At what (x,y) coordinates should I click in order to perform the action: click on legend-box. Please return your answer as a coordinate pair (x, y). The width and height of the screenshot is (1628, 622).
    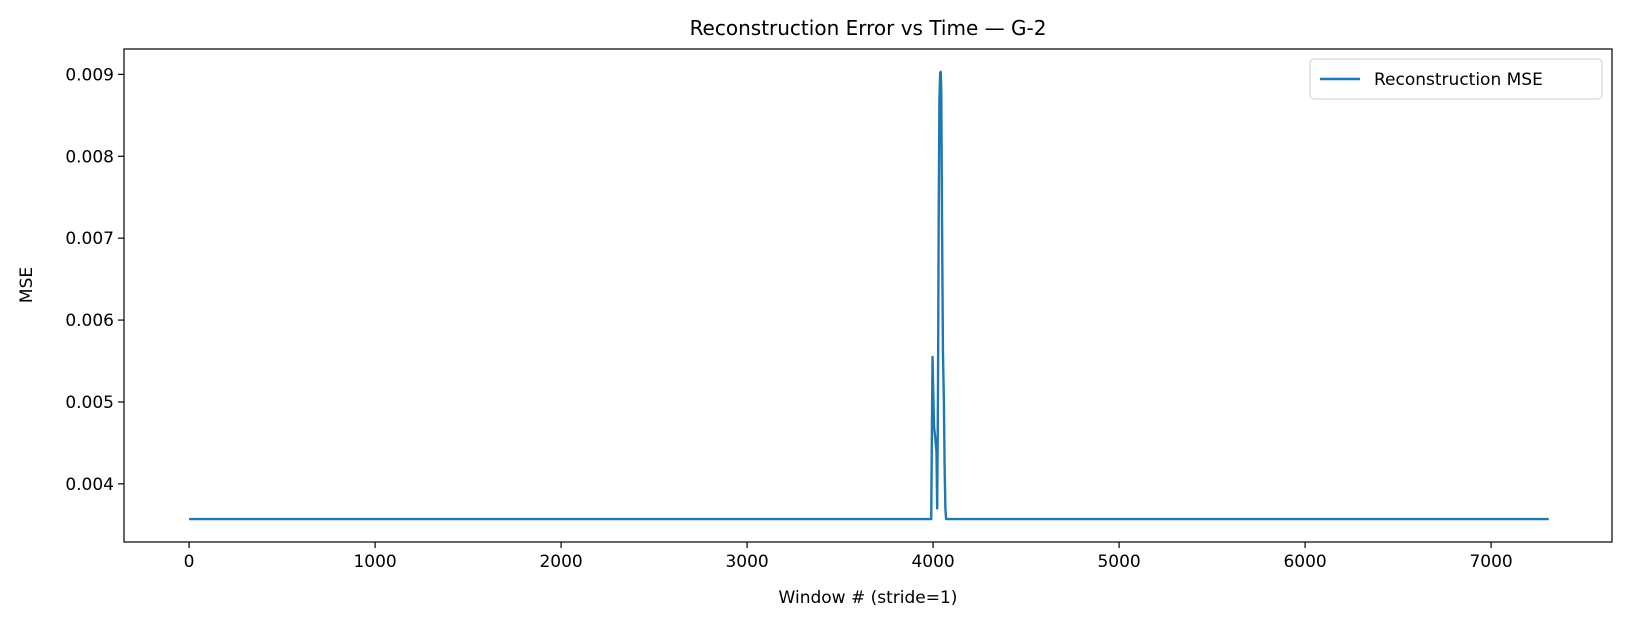
    Looking at the image, I should click on (1456, 79).